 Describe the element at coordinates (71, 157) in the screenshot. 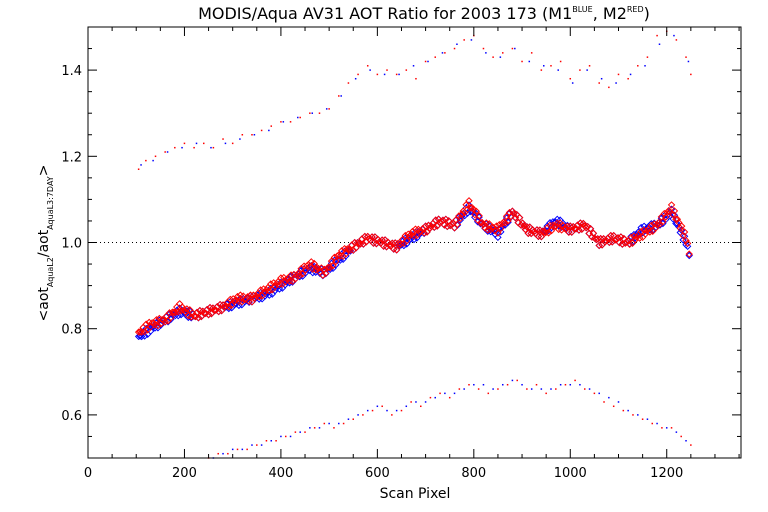

I see `y-tick-label: 1.2` at that location.